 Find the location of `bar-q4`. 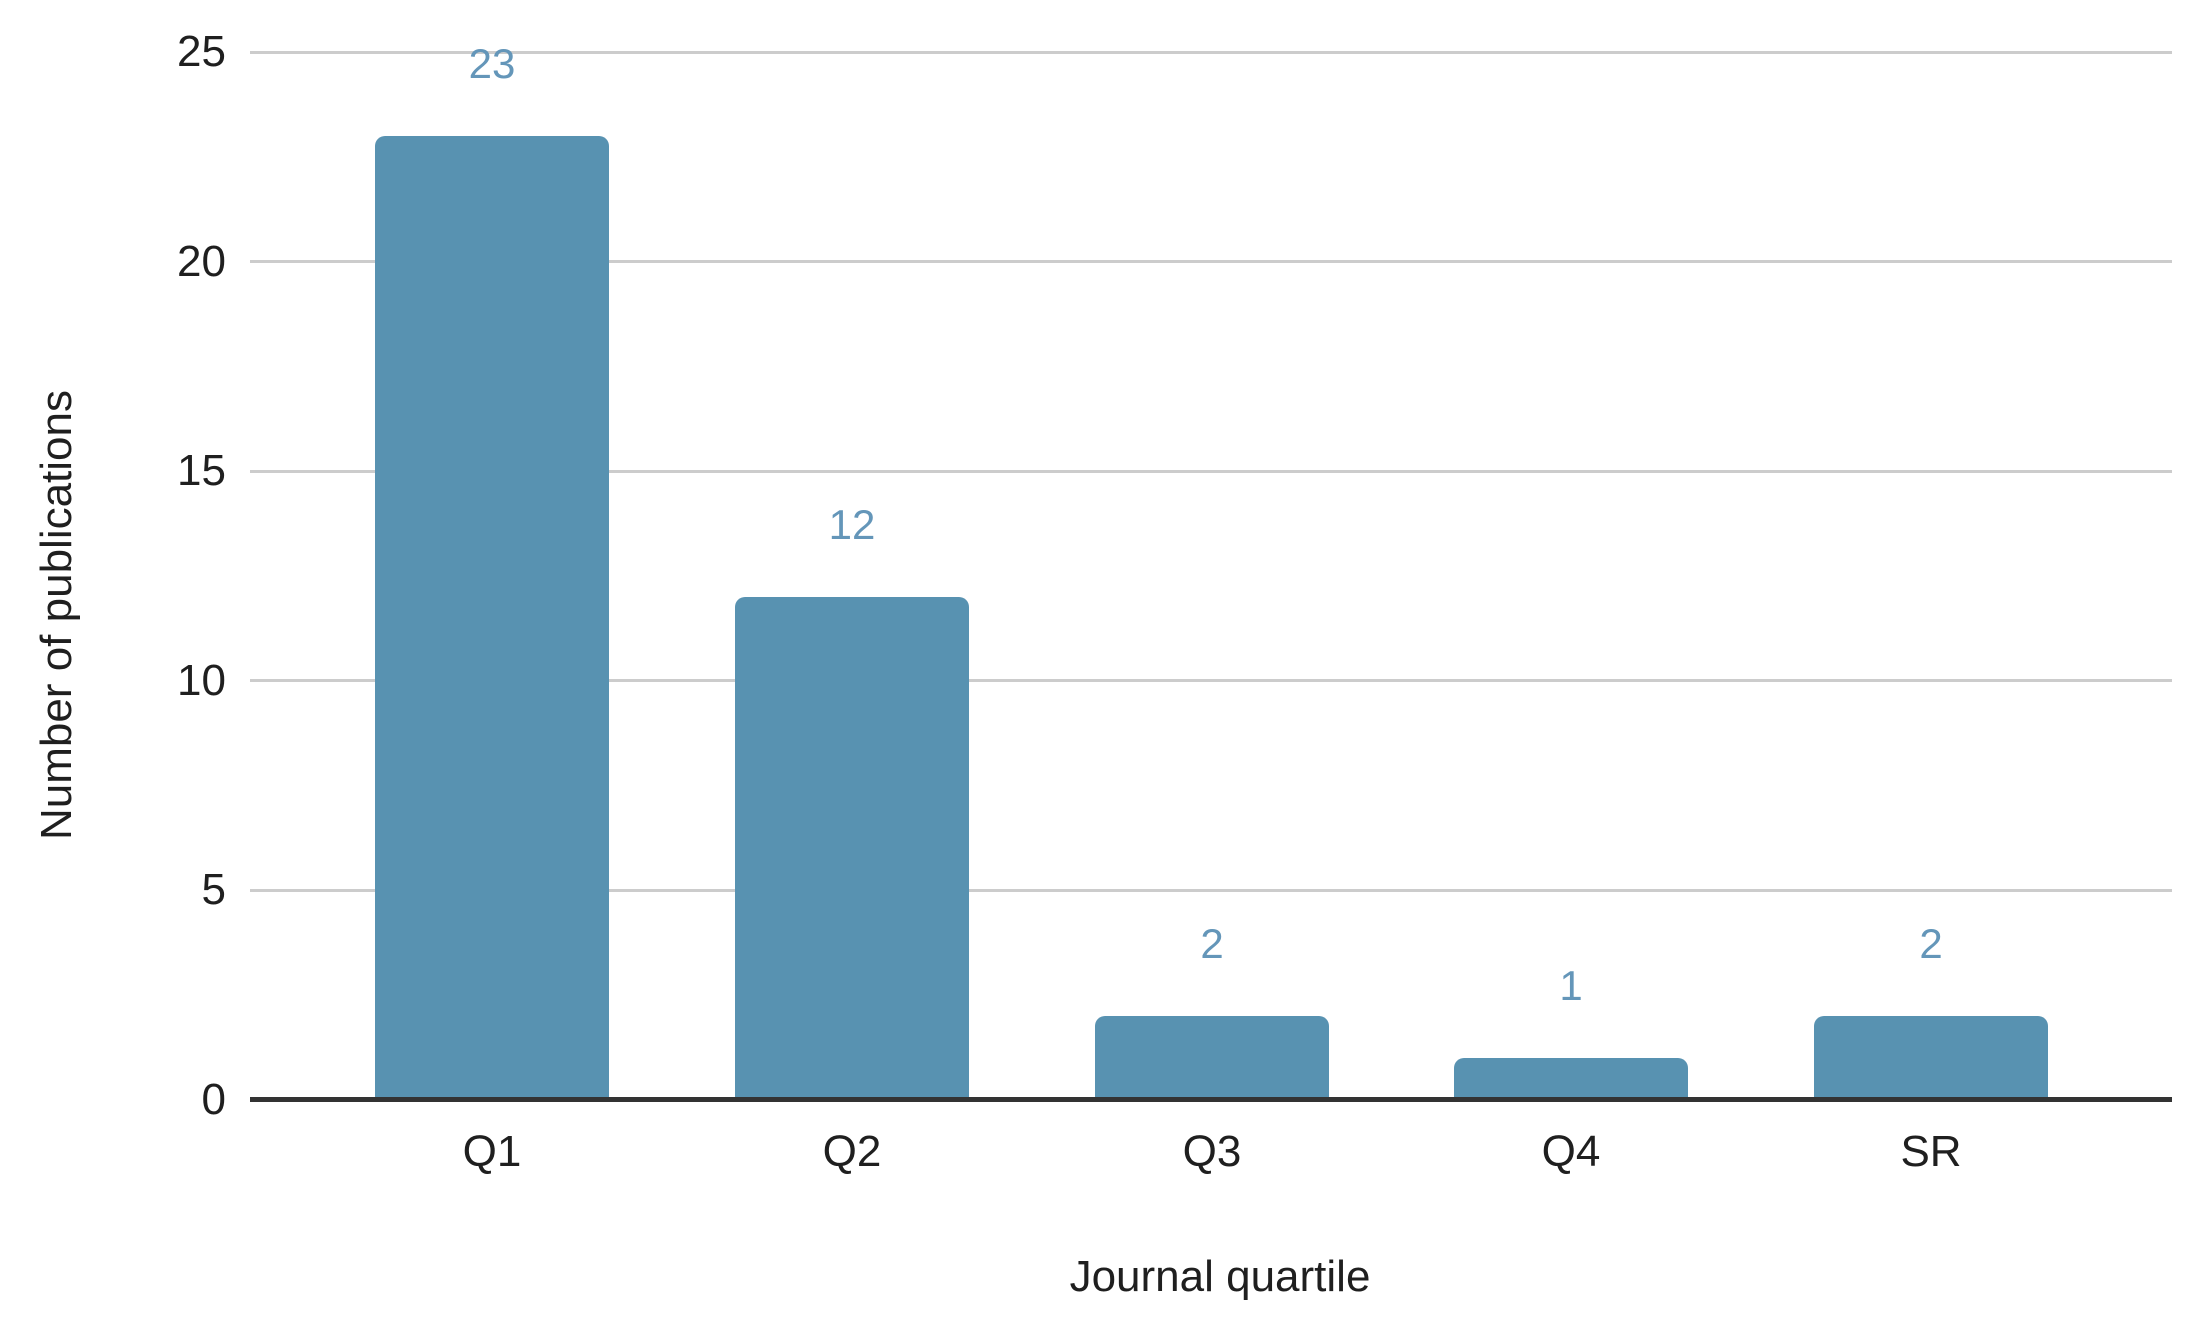

bar-q4 is located at coordinates (1571, 1079).